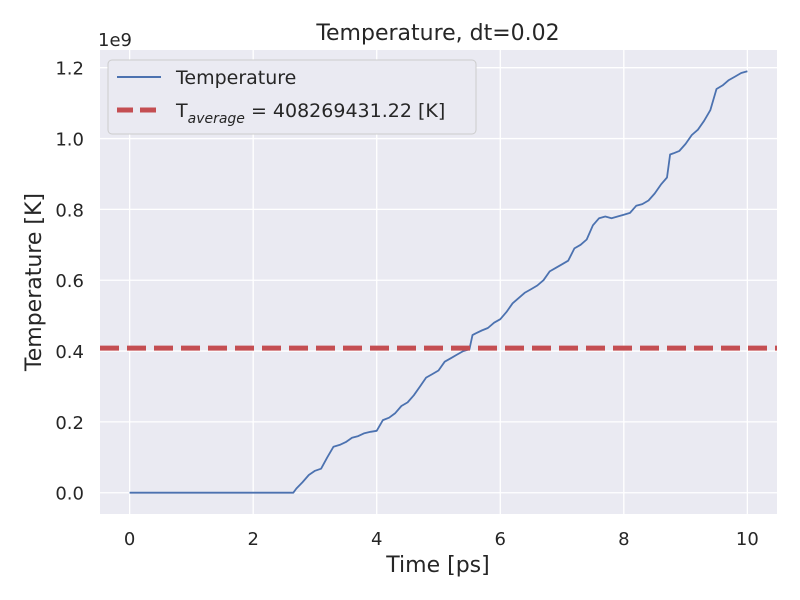  I want to click on x-tick-label: 8, so click(623, 539).